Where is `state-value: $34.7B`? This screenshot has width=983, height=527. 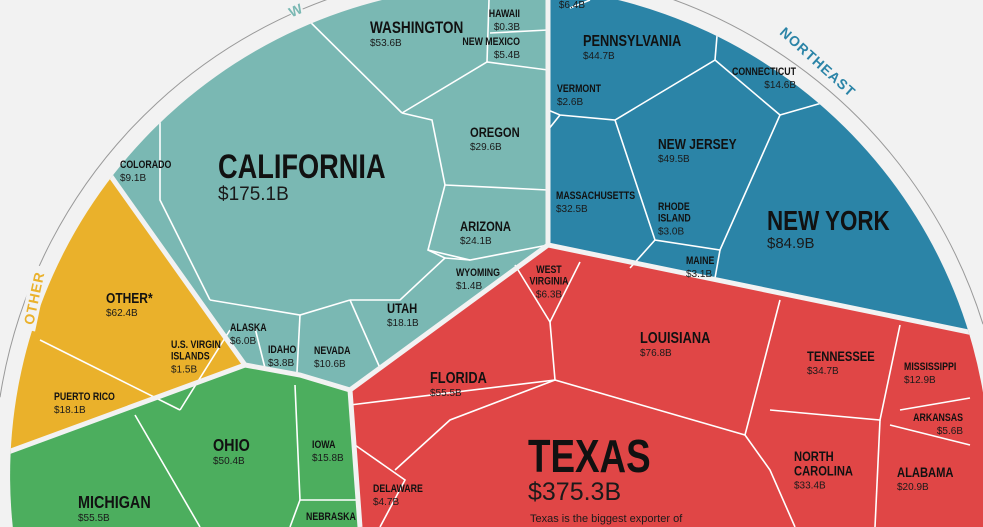
state-value: $34.7B is located at coordinates (823, 371).